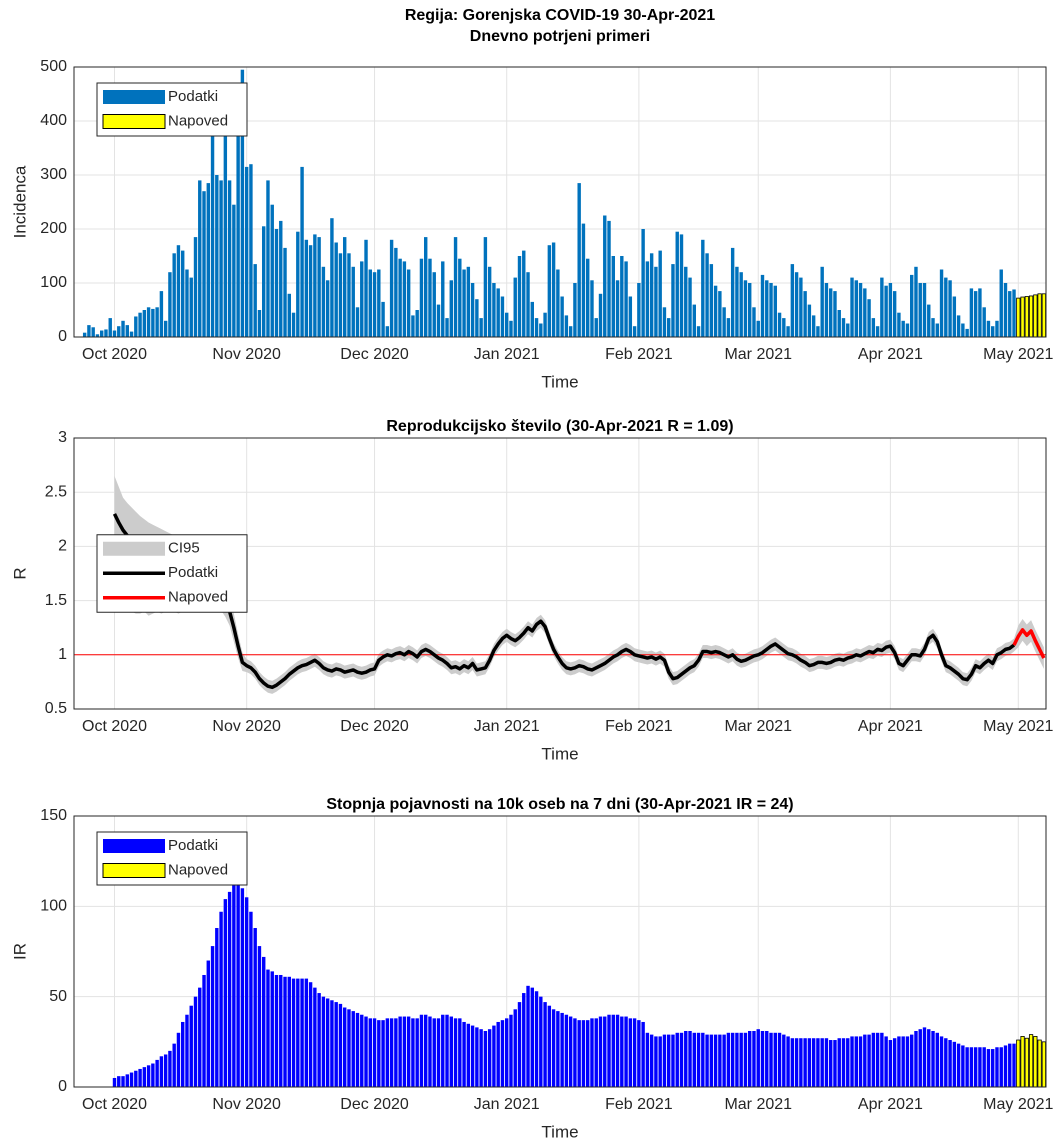  Describe the element at coordinates (172, 858) in the screenshot. I see `legend: Podatki Napoved` at that location.